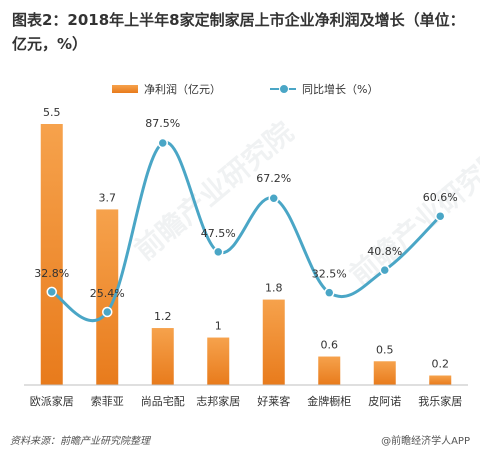  Describe the element at coordinates (51, 273) in the screenshot. I see `line-value-label: 32.8%` at that location.